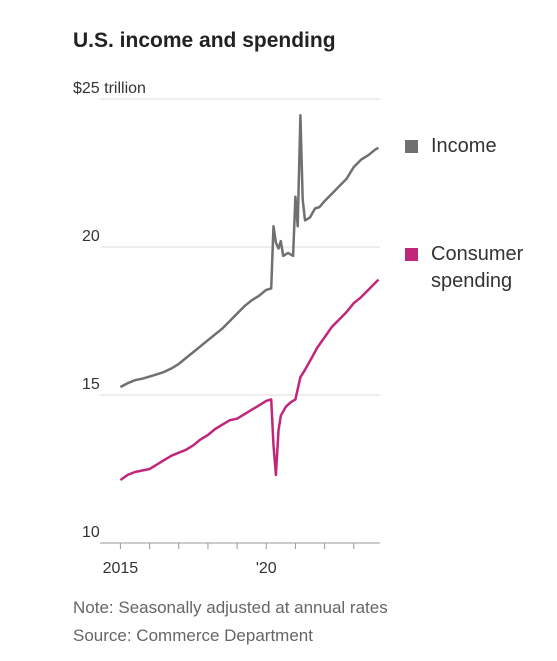 Image resolution: width=557 pixels, height=661 pixels. Describe the element at coordinates (464, 146) in the screenshot. I see `legend-label: Income` at that location.